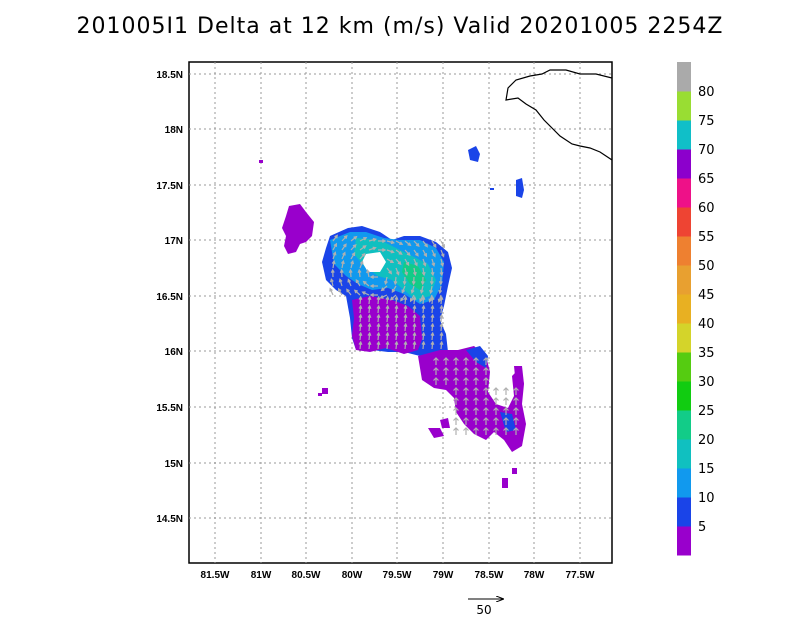  Describe the element at coordinates (306, 575) in the screenshot. I see `lon-label: 80.5W` at that location.